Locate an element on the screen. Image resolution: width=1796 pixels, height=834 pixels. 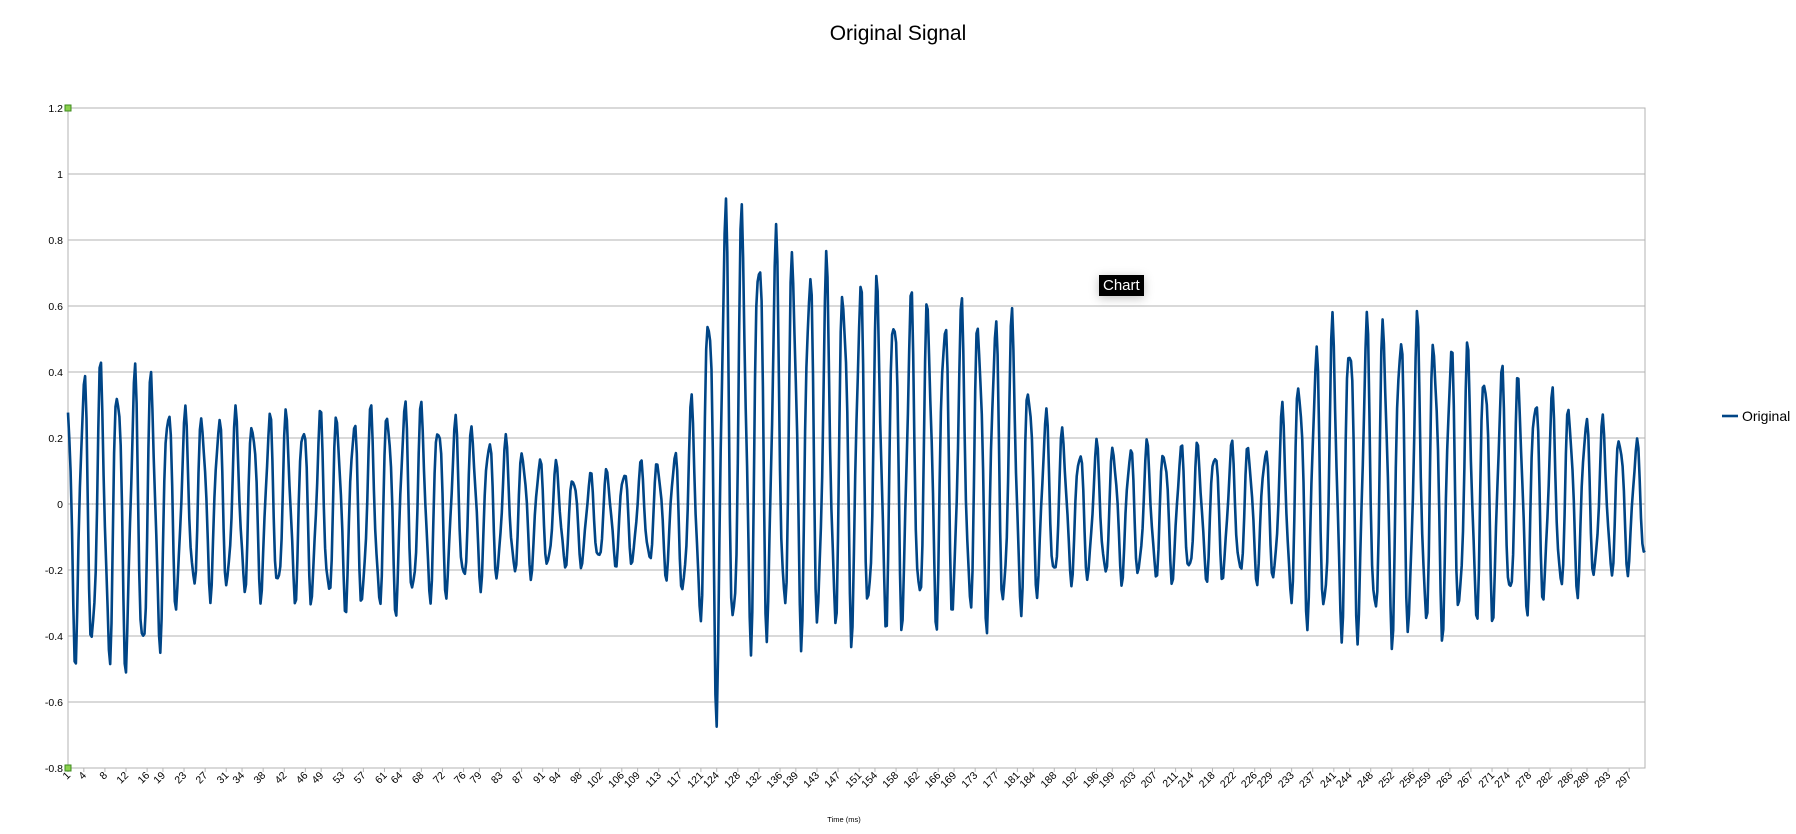
x-tick-label: 199 is located at coordinates (1107, 780).